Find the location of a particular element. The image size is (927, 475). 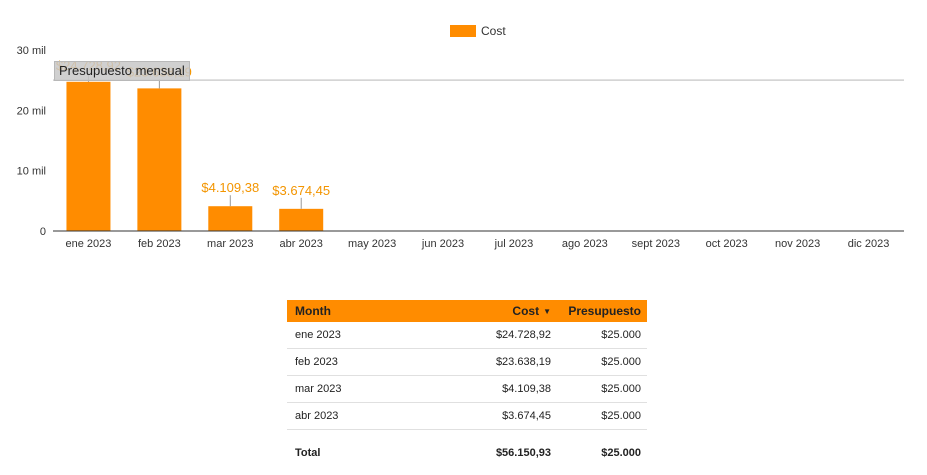

reference-line-label: Presupuesto mensual is located at coordinates (122, 71).